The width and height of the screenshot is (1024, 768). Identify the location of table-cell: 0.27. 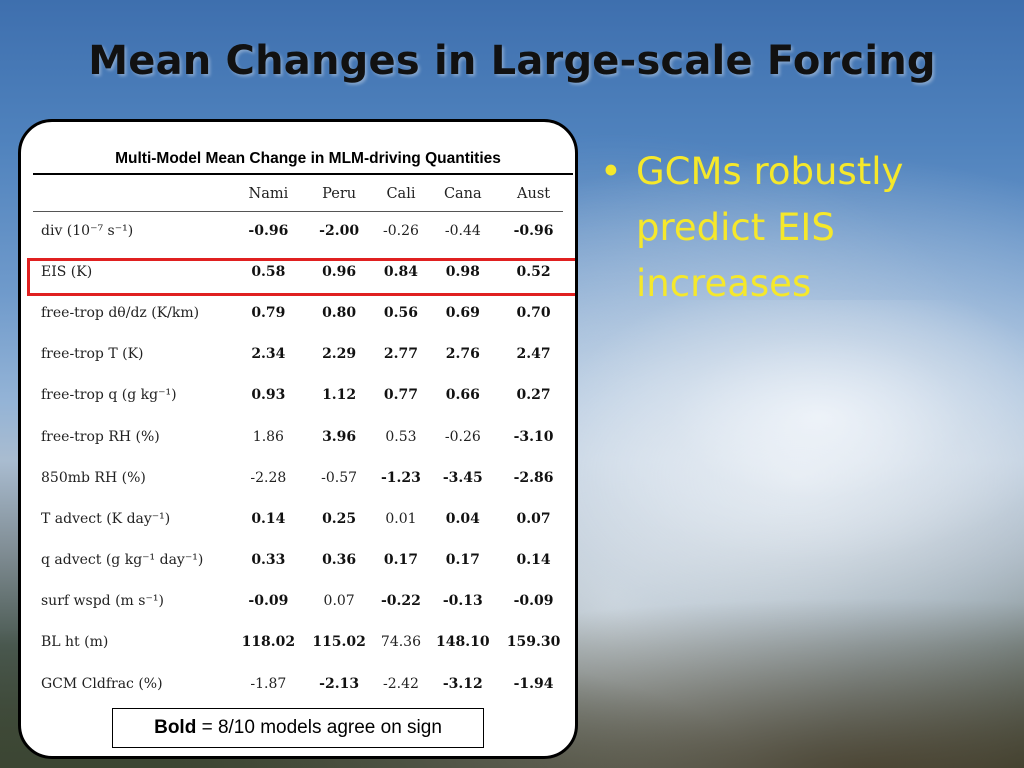
(533, 395).